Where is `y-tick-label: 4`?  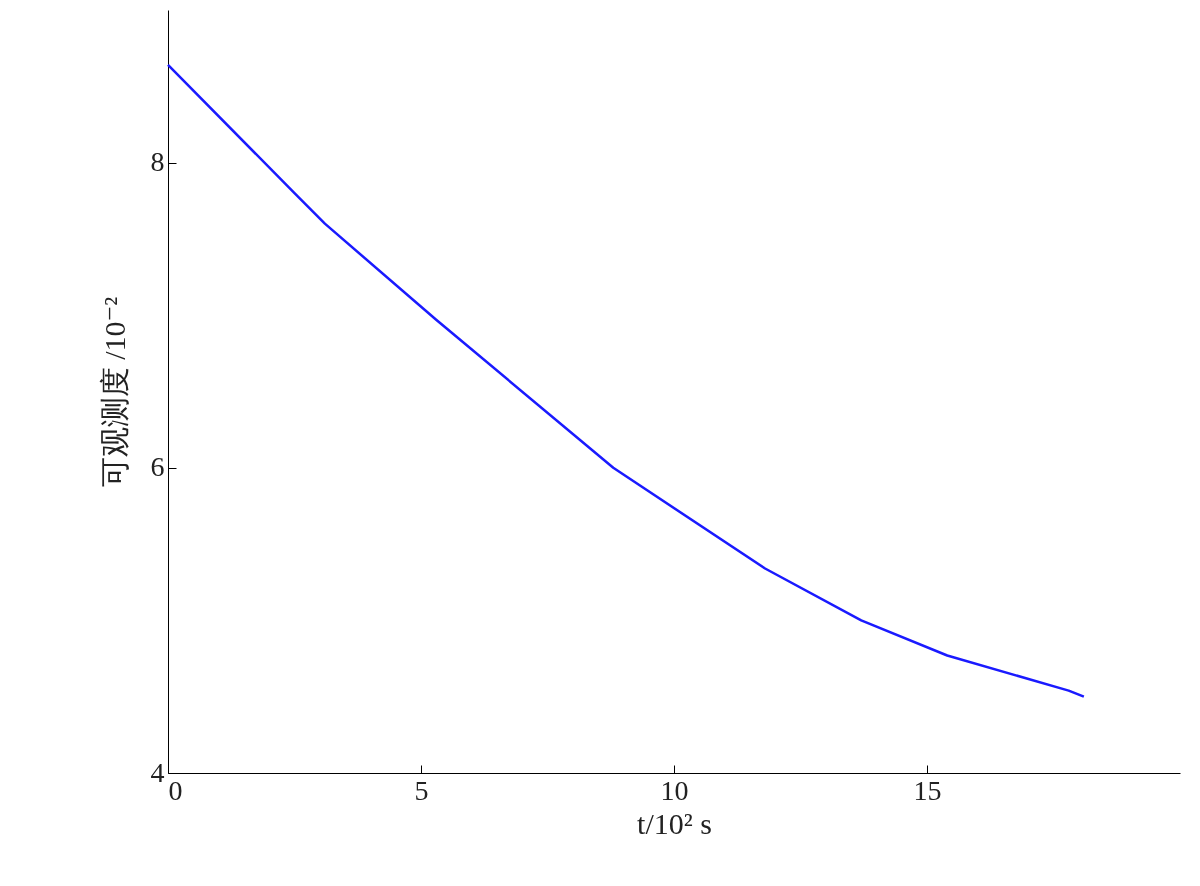 y-tick-label: 4 is located at coordinates (157, 772).